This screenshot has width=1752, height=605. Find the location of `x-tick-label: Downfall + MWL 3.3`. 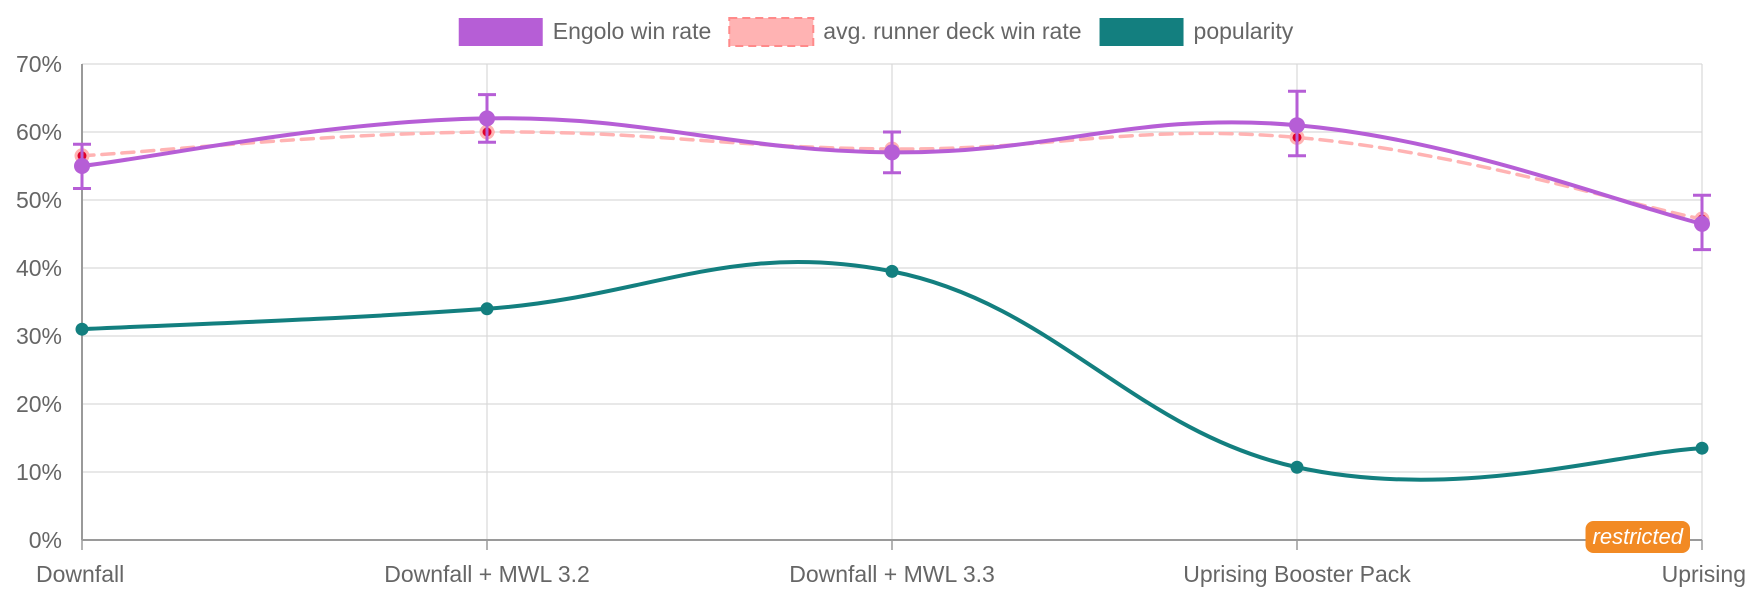

x-tick-label: Downfall + MWL 3.3 is located at coordinates (892, 574).